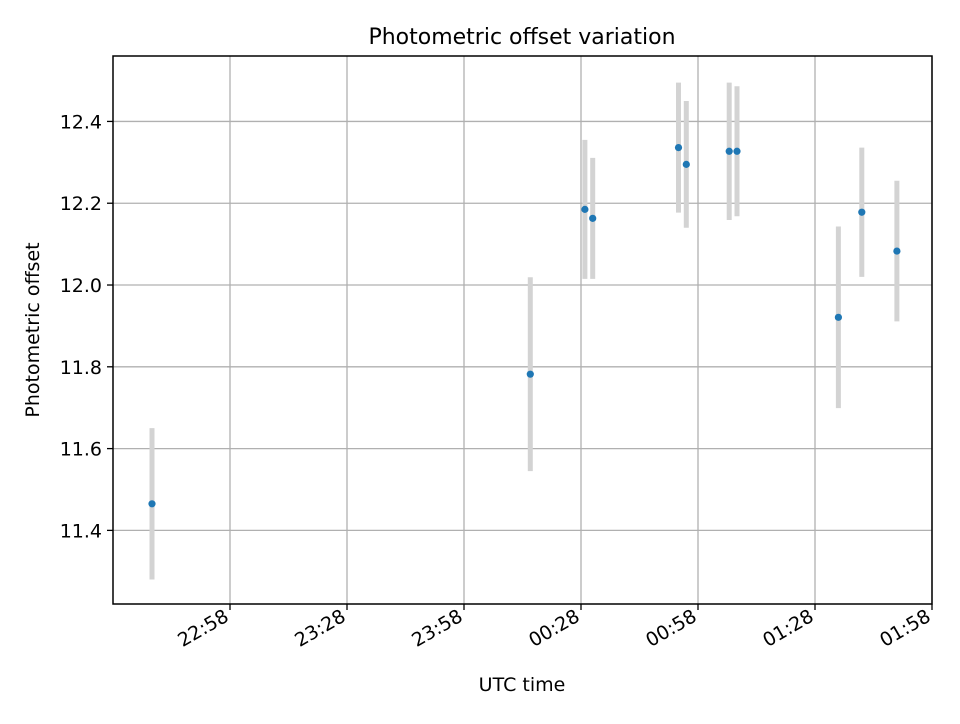  Describe the element at coordinates (81, 531) in the screenshot. I see `y-tick-label: 11.4` at that location.